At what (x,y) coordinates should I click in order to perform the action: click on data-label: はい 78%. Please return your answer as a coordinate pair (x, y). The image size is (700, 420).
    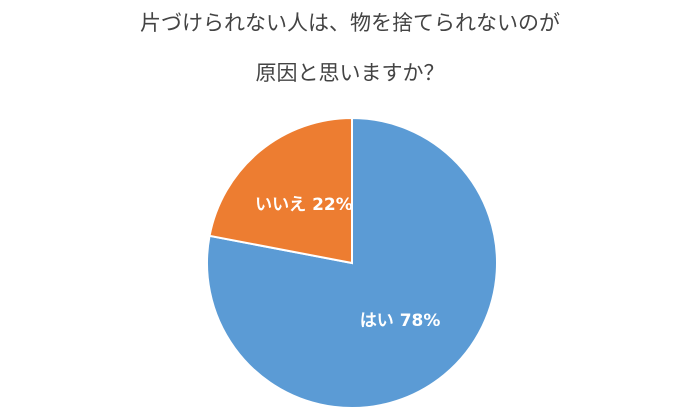
    Looking at the image, I should click on (400, 321).